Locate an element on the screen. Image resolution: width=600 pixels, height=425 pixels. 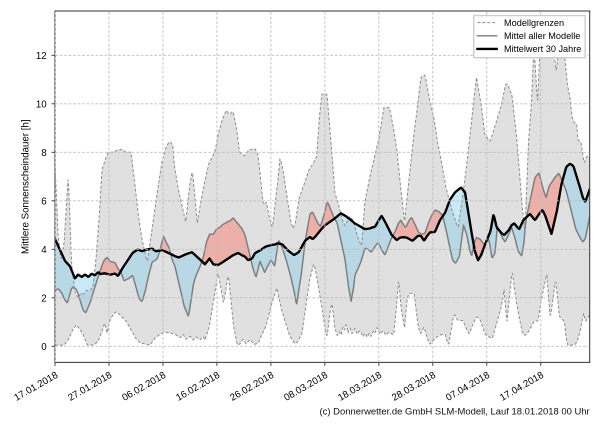
svg-text: 8 is located at coordinates (43, 153).